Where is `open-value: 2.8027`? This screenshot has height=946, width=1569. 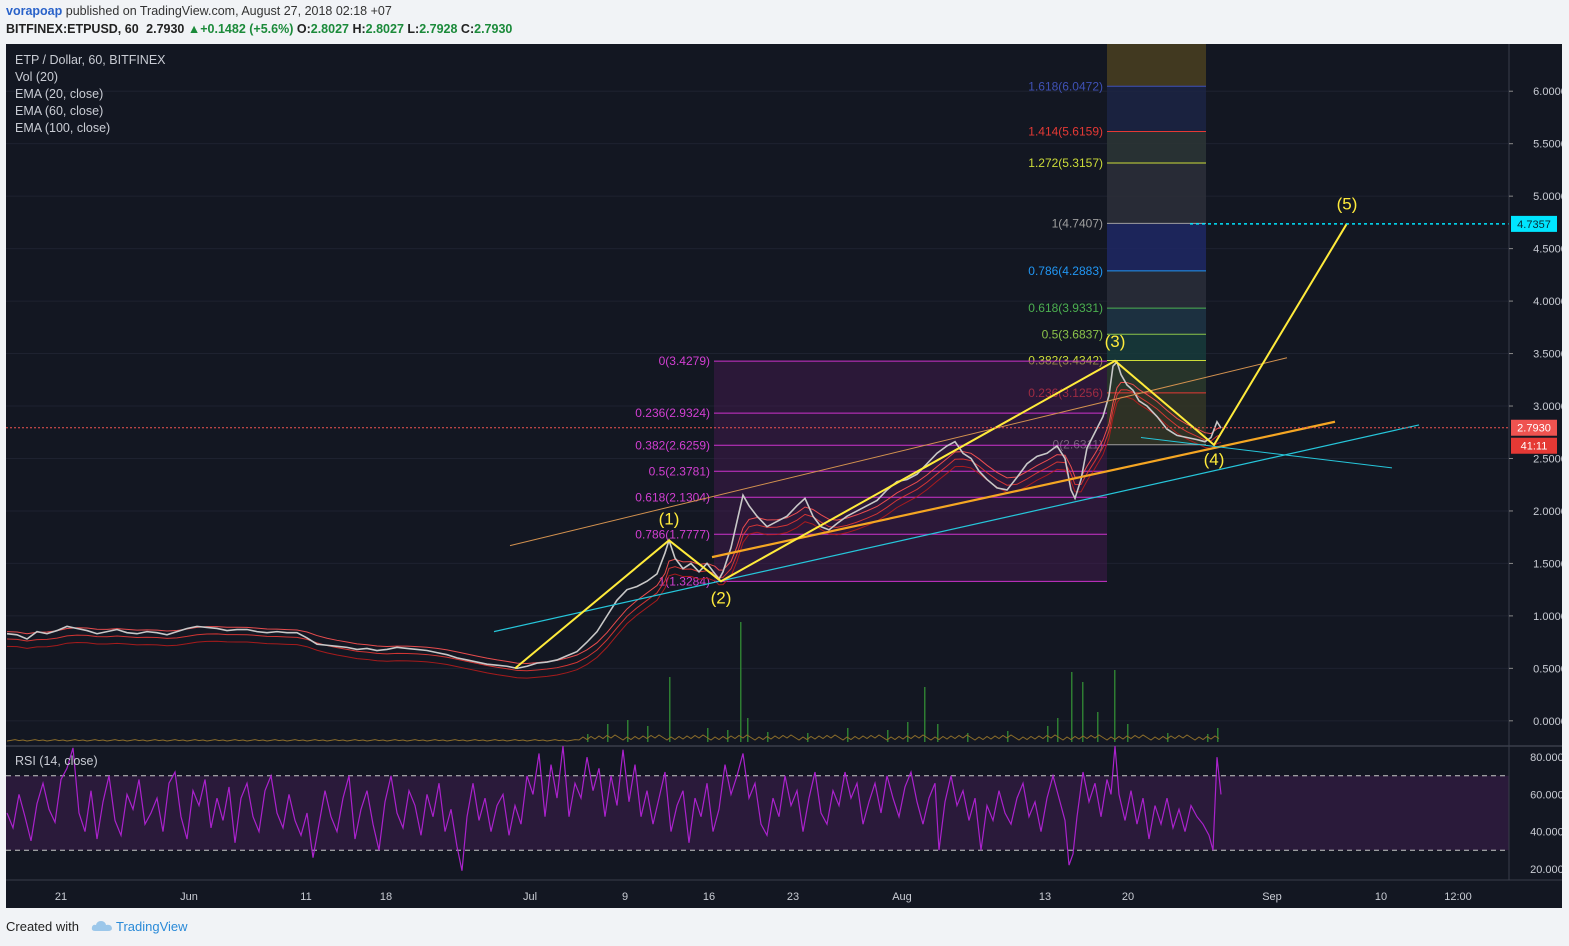 open-value: 2.8027 is located at coordinates (329, 29).